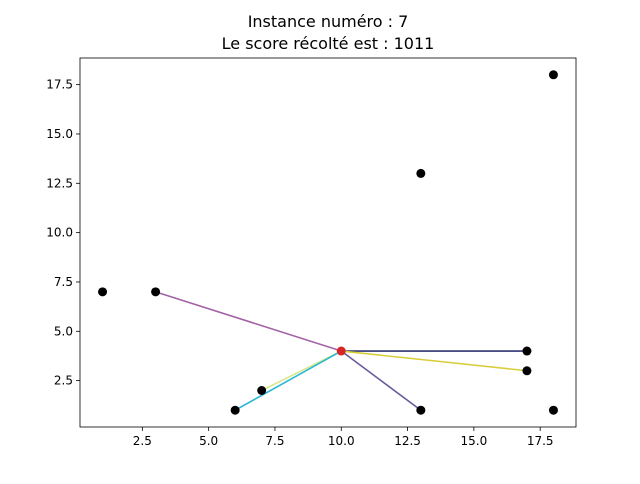 Image resolution: width=640 pixels, height=484 pixels. I want to click on x-tick-label: 15.0, so click(474, 441).